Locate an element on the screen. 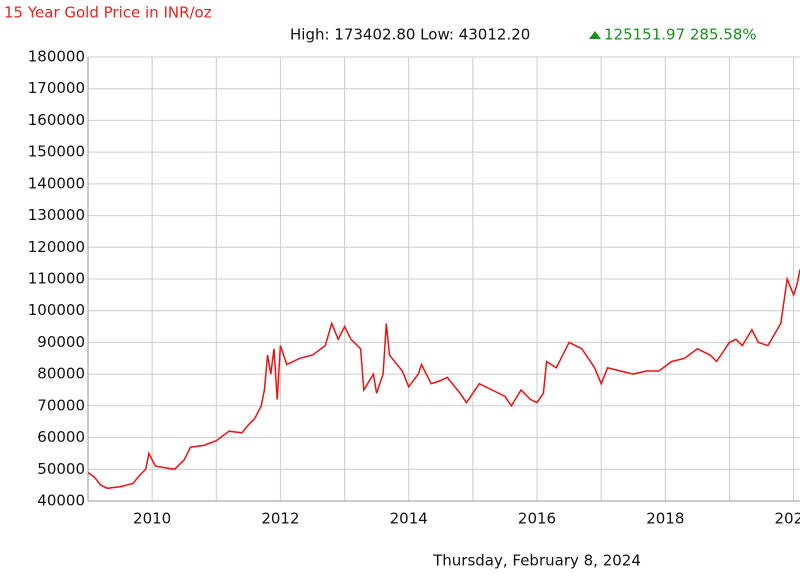 The width and height of the screenshot is (800, 576). y-tick-label: 180000 is located at coordinates (56, 57).